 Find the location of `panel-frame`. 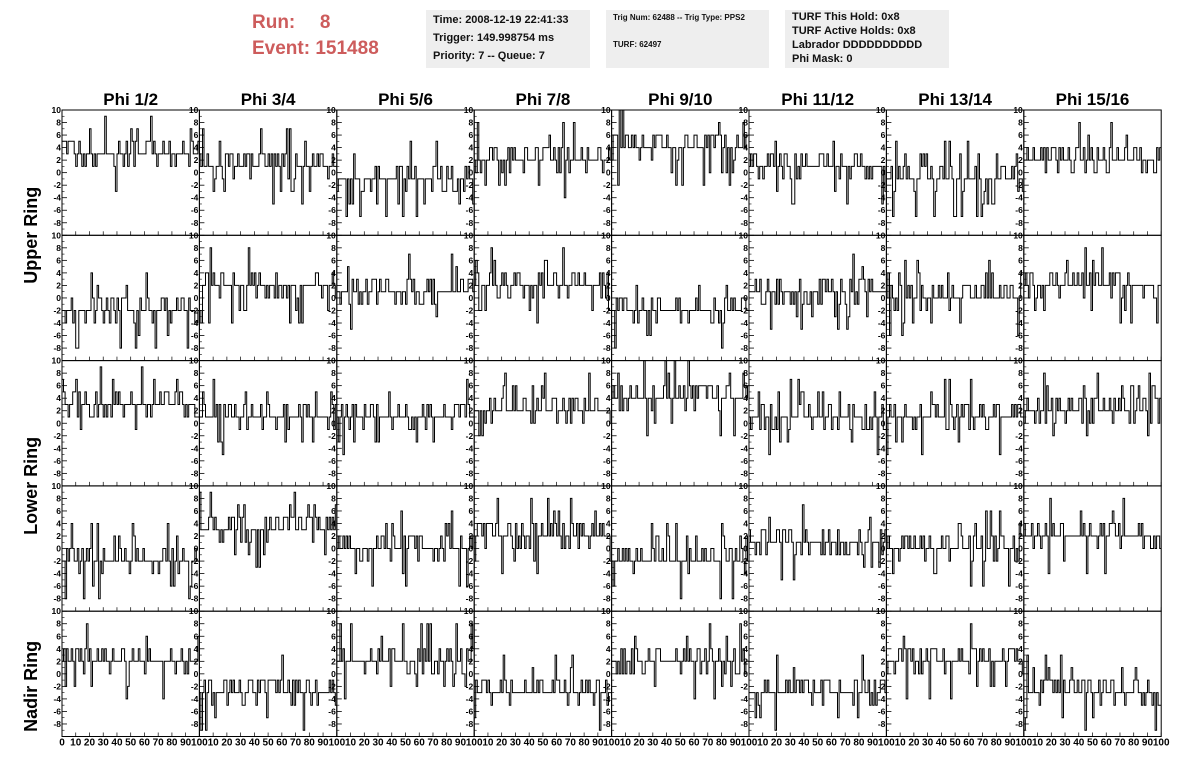

panel-frame is located at coordinates (268, 172).